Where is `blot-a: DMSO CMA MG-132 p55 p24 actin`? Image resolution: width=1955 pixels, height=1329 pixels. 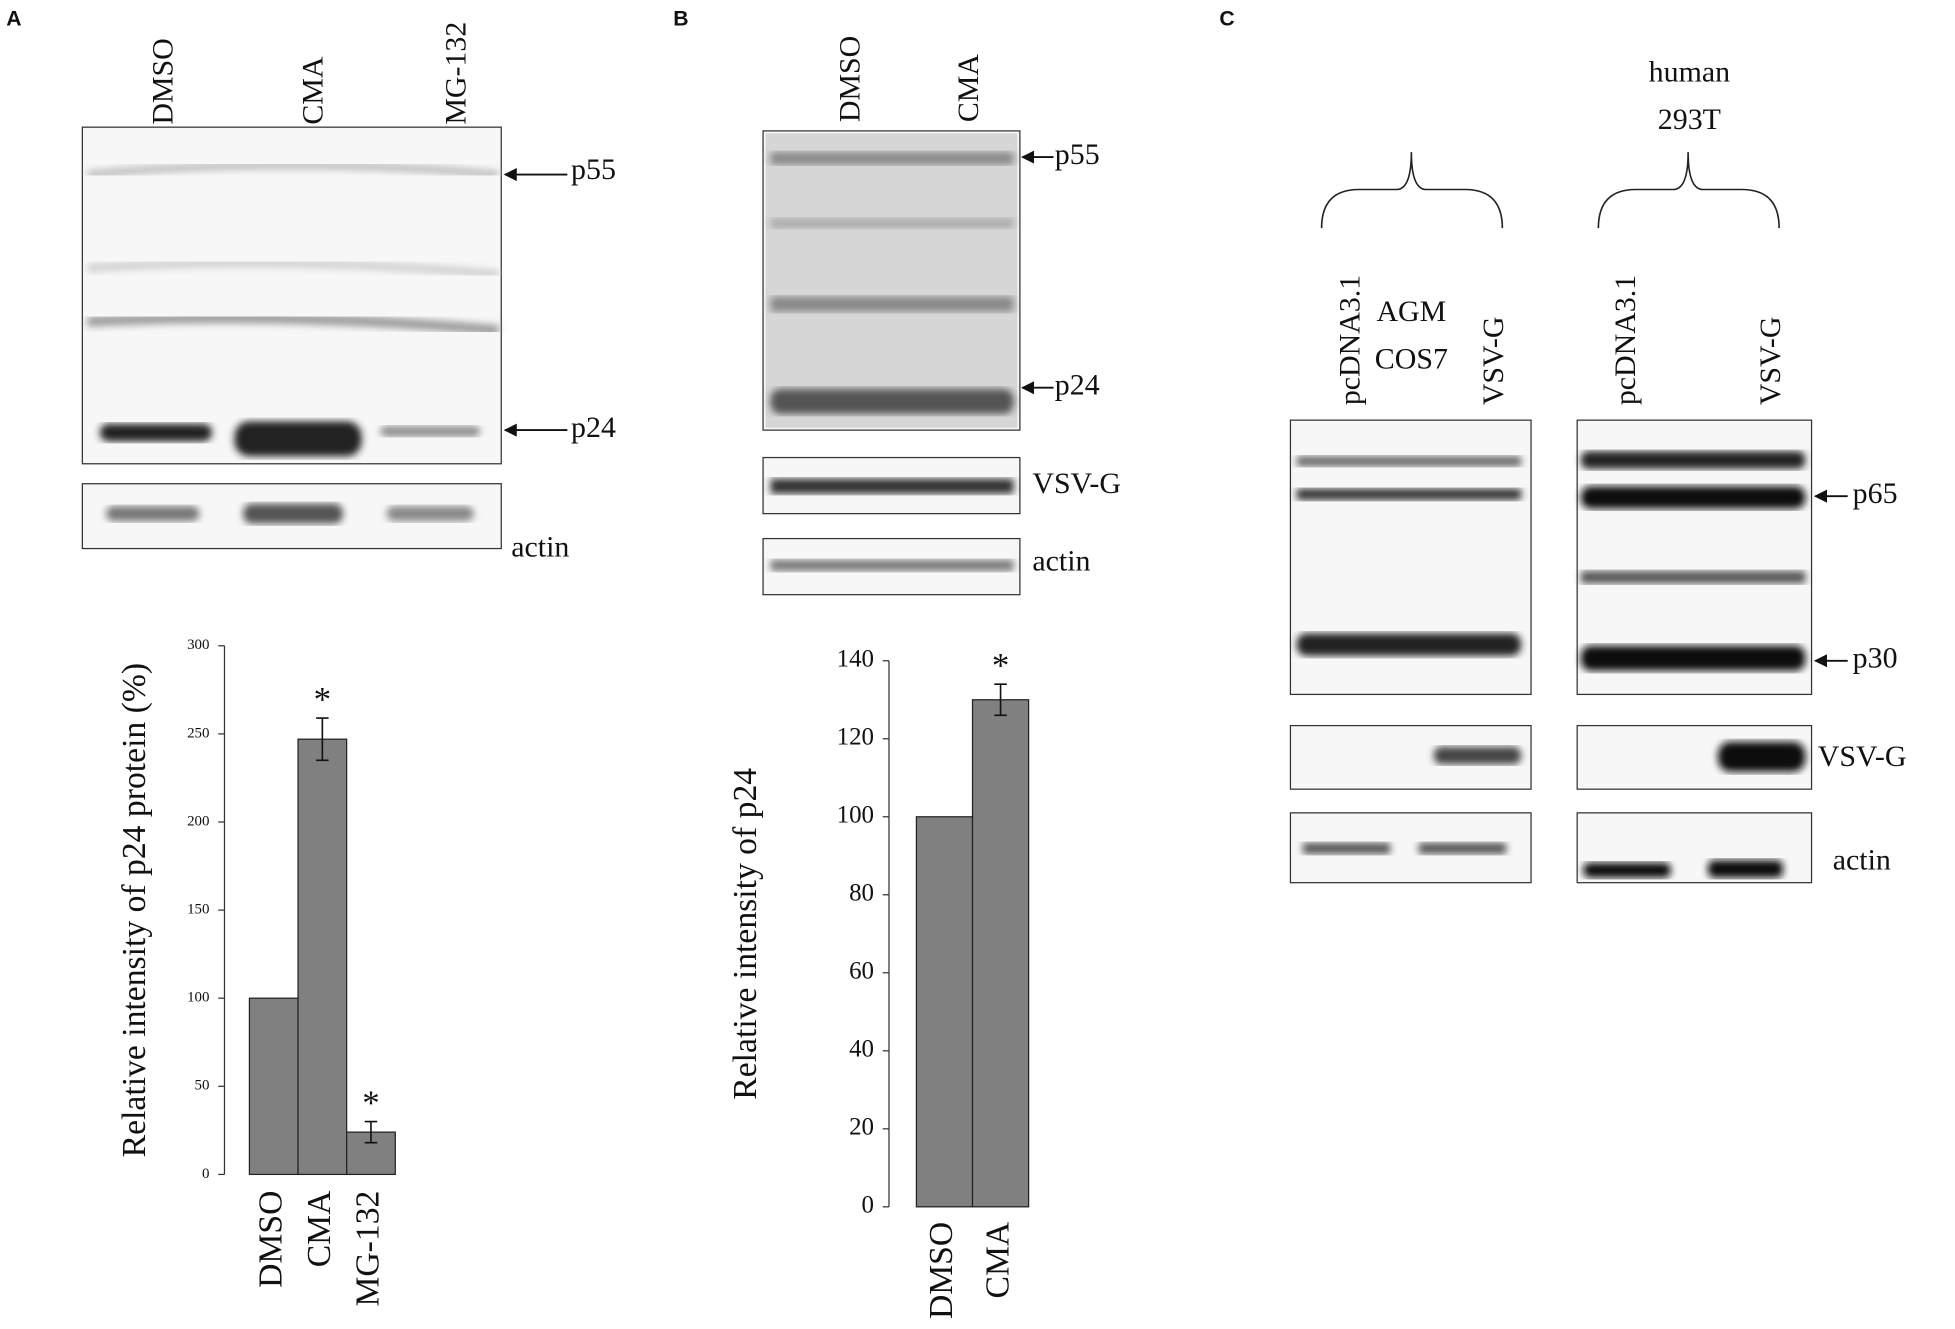
blot-a: DMSO CMA MG-132 p55 p24 actin is located at coordinates (348, 293).